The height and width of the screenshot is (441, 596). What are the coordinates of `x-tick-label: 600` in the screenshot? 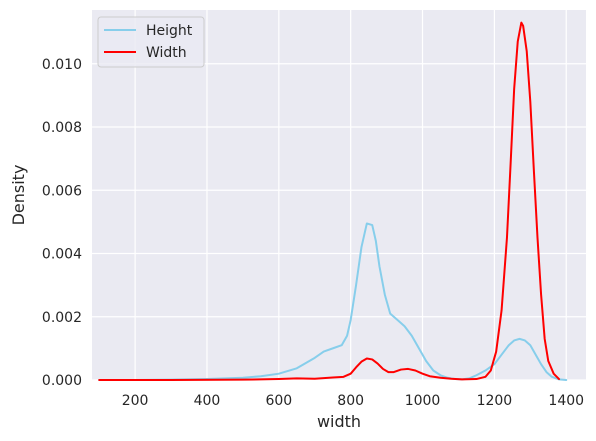 It's located at (278, 401).